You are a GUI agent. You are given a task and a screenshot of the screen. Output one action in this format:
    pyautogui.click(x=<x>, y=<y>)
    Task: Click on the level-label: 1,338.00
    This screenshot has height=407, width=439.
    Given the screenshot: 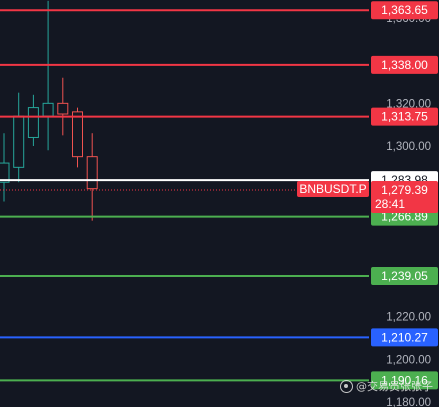 What is the action you would take?
    pyautogui.click(x=404, y=65)
    